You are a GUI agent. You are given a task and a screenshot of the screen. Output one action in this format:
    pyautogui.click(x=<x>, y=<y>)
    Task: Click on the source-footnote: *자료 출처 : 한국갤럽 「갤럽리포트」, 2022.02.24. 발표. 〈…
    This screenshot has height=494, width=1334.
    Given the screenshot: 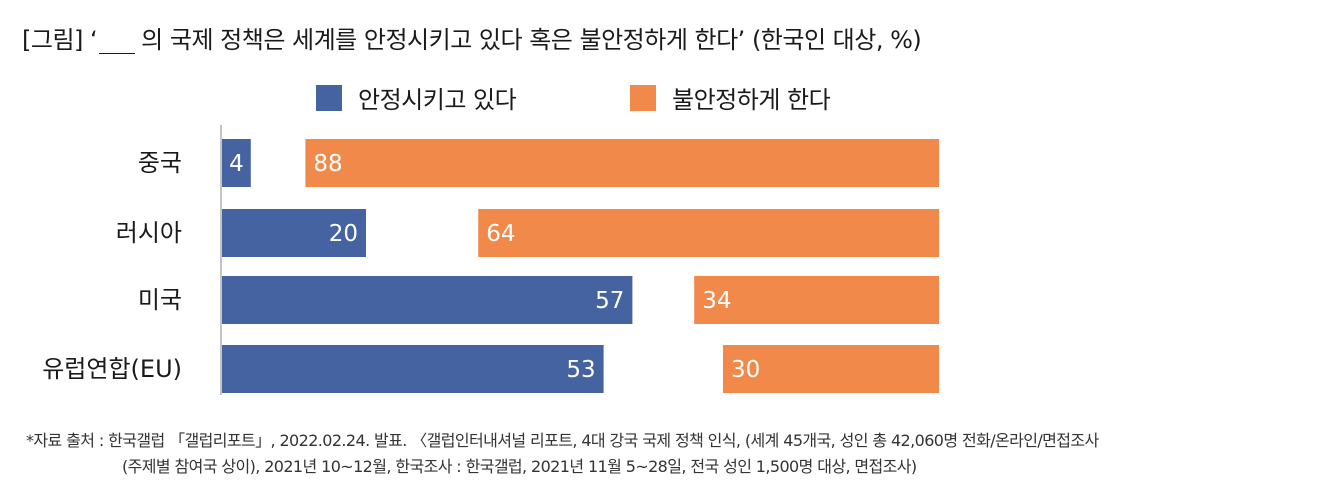 What is the action you would take?
    pyautogui.click(x=562, y=454)
    